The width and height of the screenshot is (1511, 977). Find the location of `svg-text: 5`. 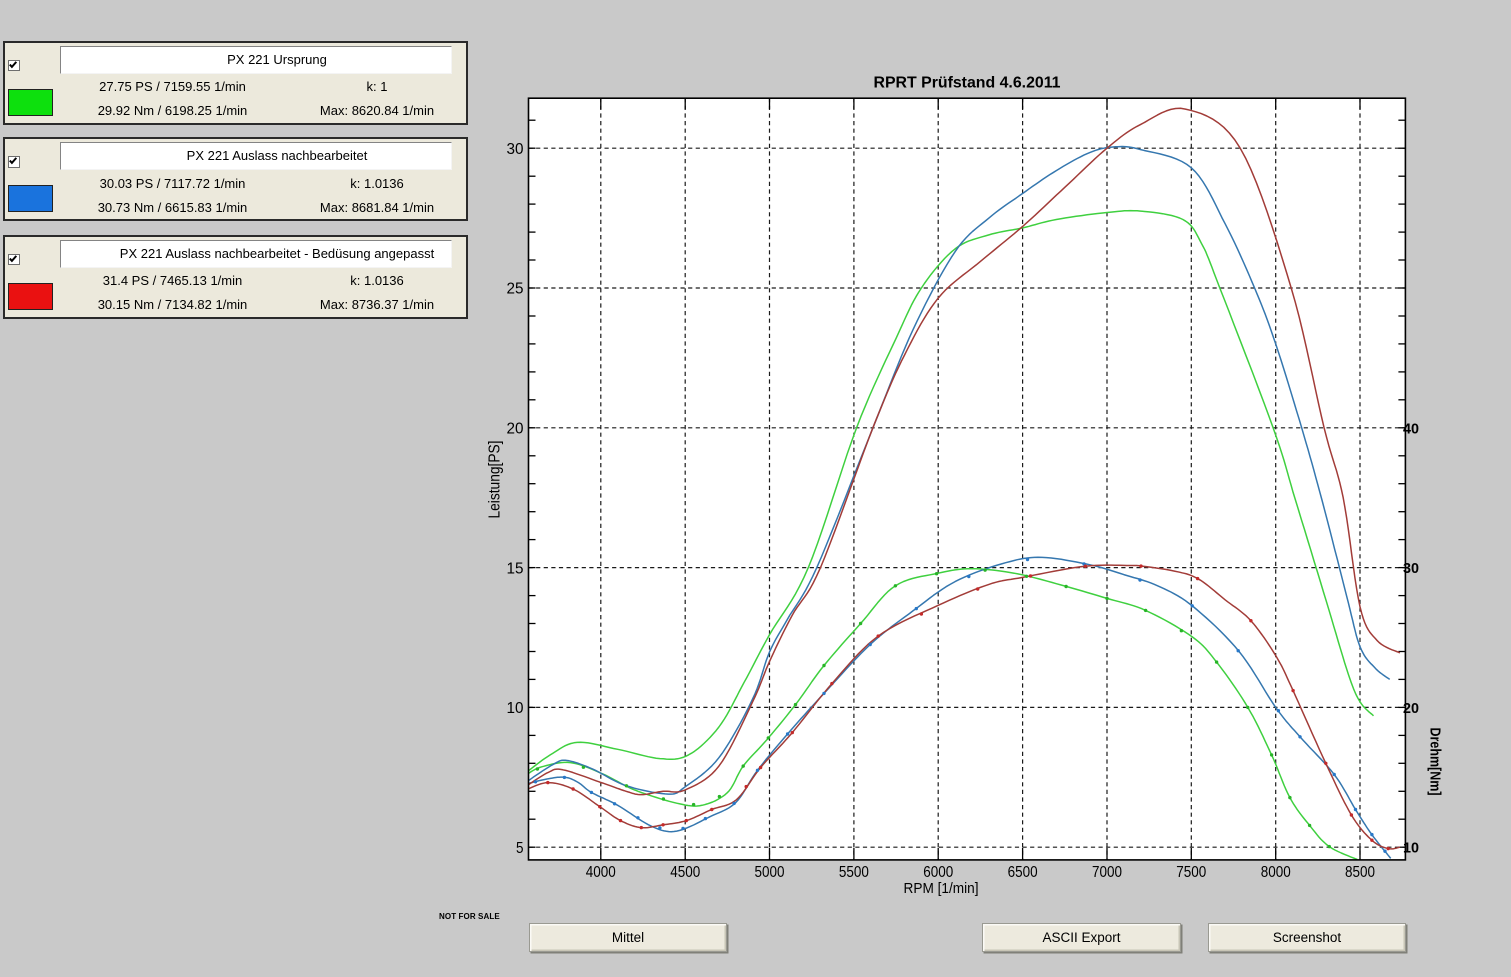

svg-text: 5 is located at coordinates (520, 848).